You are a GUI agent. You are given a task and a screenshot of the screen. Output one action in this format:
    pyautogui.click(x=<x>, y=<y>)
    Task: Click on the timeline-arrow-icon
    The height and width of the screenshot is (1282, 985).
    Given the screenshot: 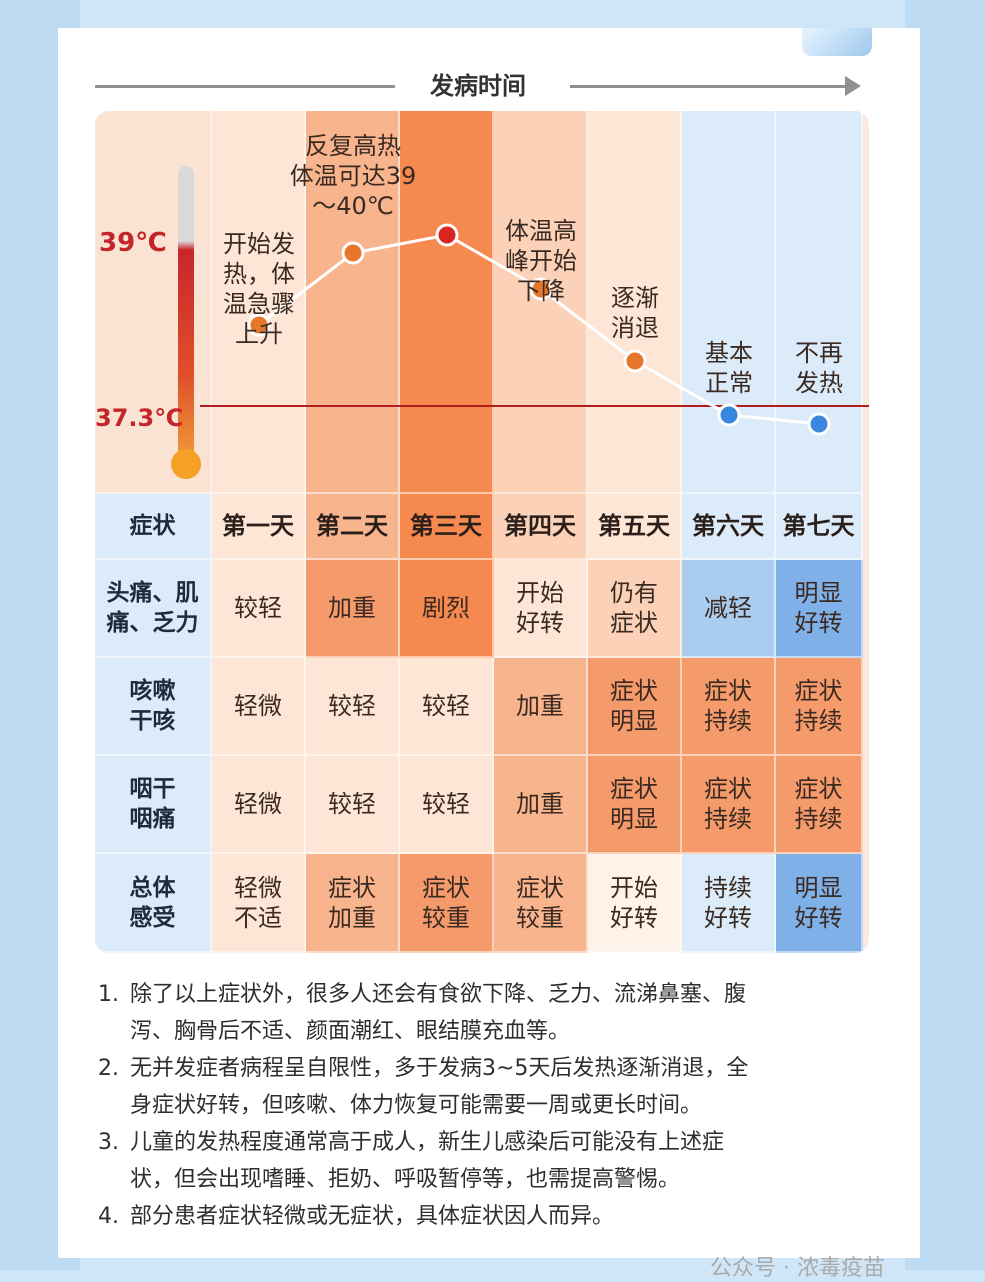 What is the action you would take?
    pyautogui.click(x=853, y=86)
    